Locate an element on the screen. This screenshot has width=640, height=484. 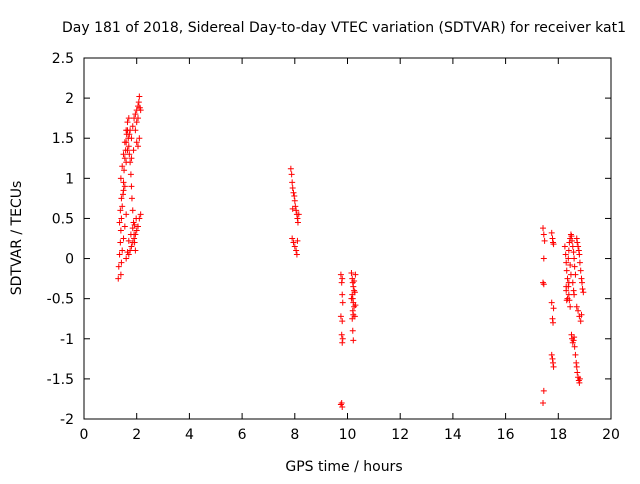
y-tick-label: 1 is located at coordinates (69, 179).